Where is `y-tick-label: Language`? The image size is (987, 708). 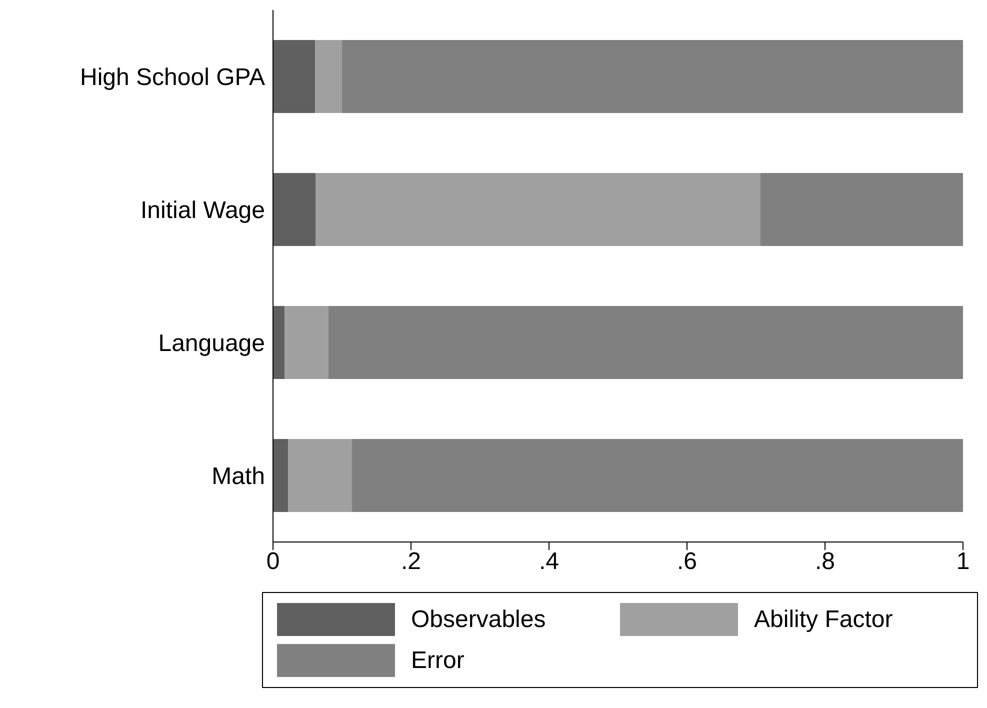 y-tick-label: Language is located at coordinates (211, 344).